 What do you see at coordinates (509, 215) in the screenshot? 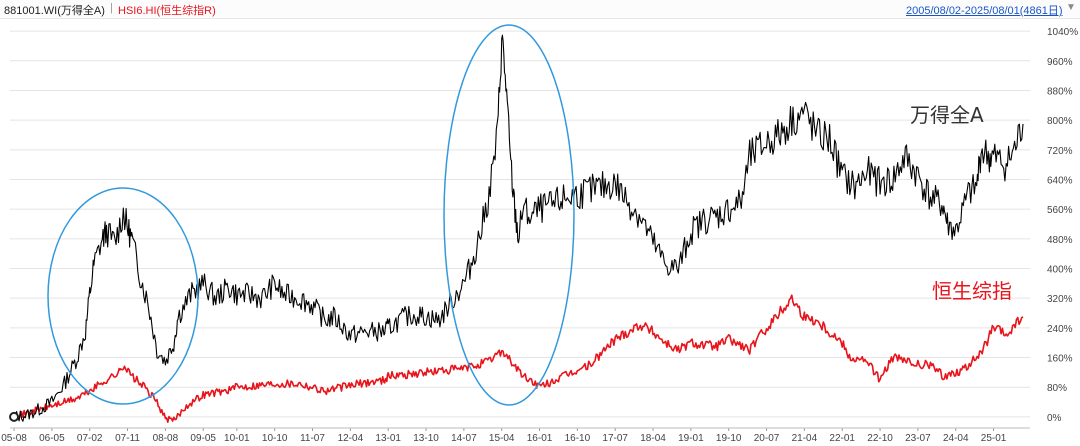
I see `highlight-circle-2015` at bounding box center [509, 215].